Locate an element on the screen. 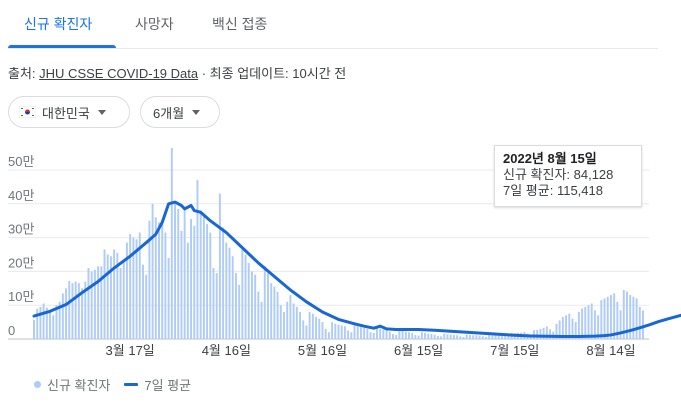  tab-deaths: 사망자 is located at coordinates (154, 24).